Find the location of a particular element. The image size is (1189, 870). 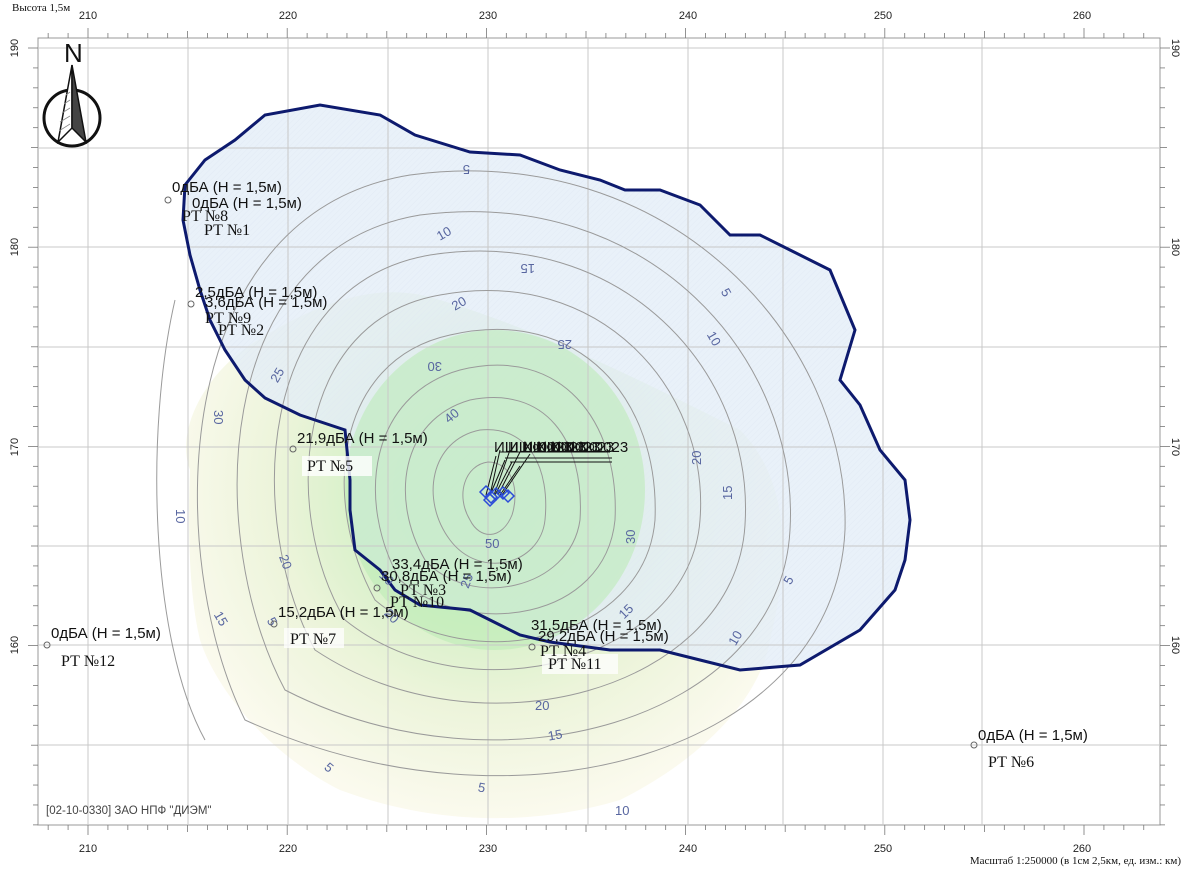

point-name: РТ №7 is located at coordinates (313, 639).